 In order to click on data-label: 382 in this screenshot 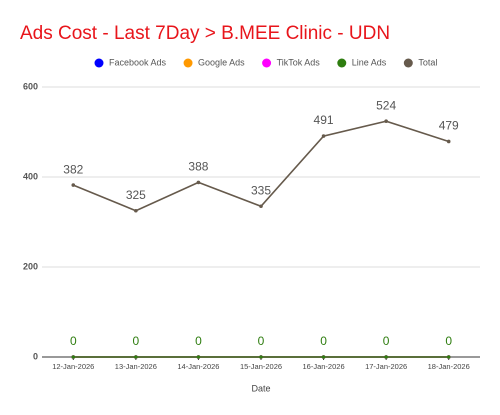, I will do `click(73, 169)`.